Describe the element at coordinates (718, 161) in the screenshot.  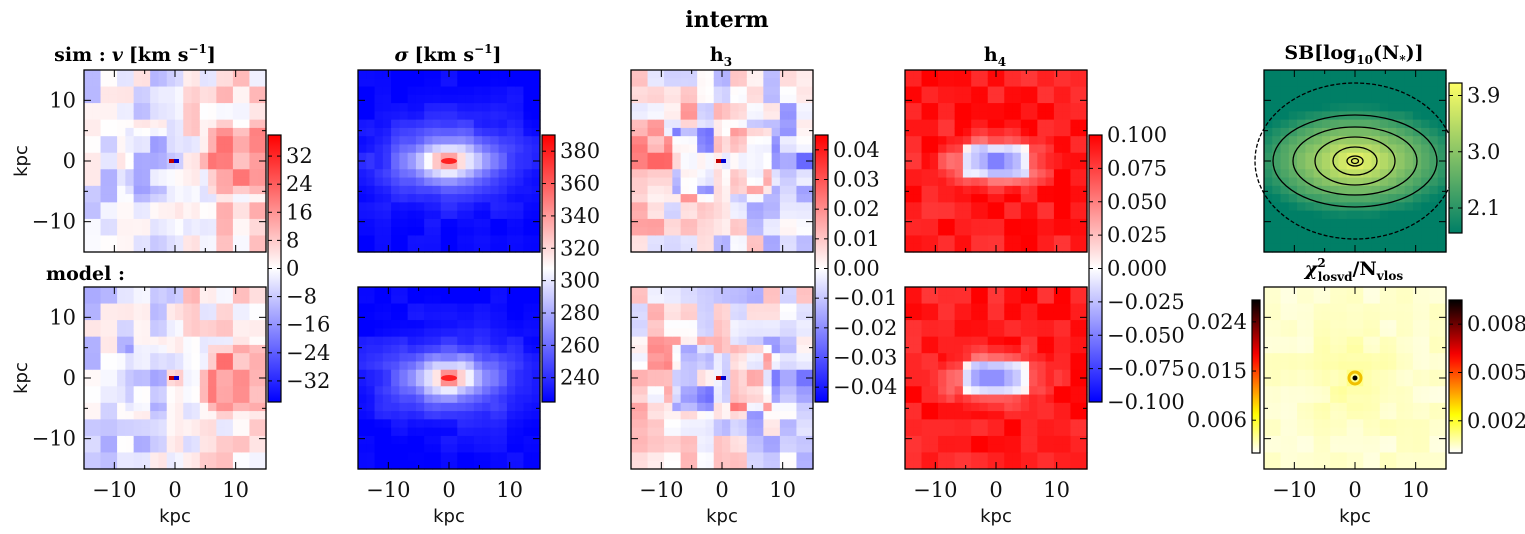
I see `center-peak` at that location.